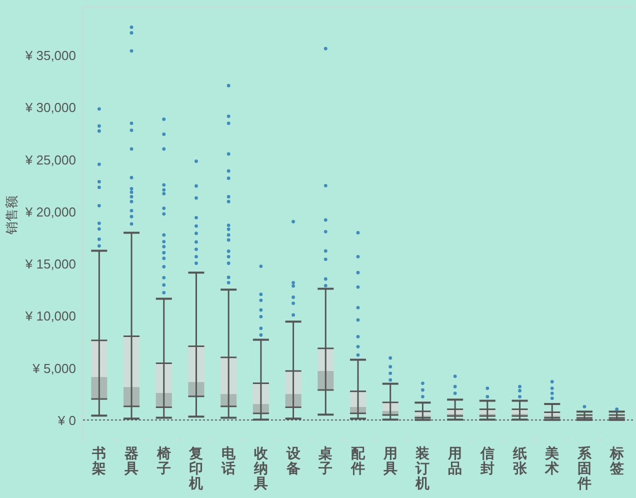 The height and width of the screenshot is (498, 636). I want to click on x-tick-label: 书架, so click(98, 460).